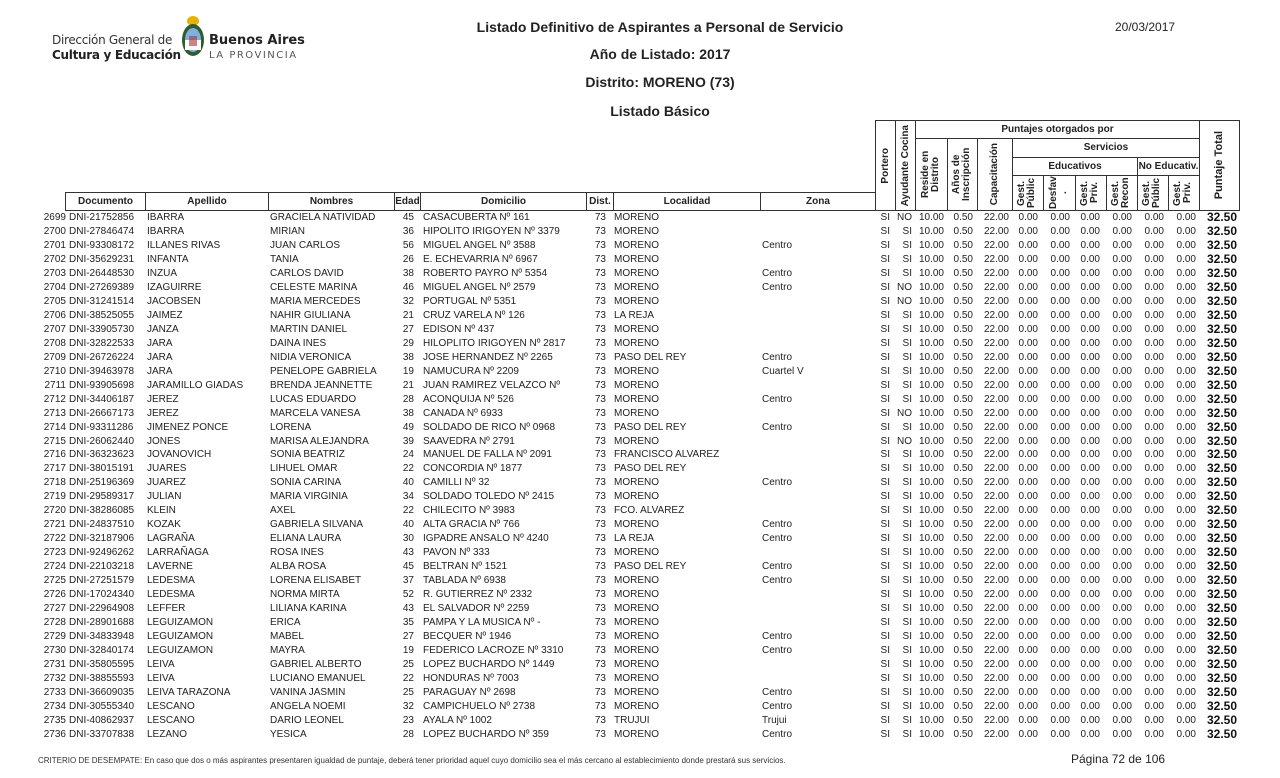 The image size is (1280, 778). I want to click on zona-cell: Centro, so click(777, 357).